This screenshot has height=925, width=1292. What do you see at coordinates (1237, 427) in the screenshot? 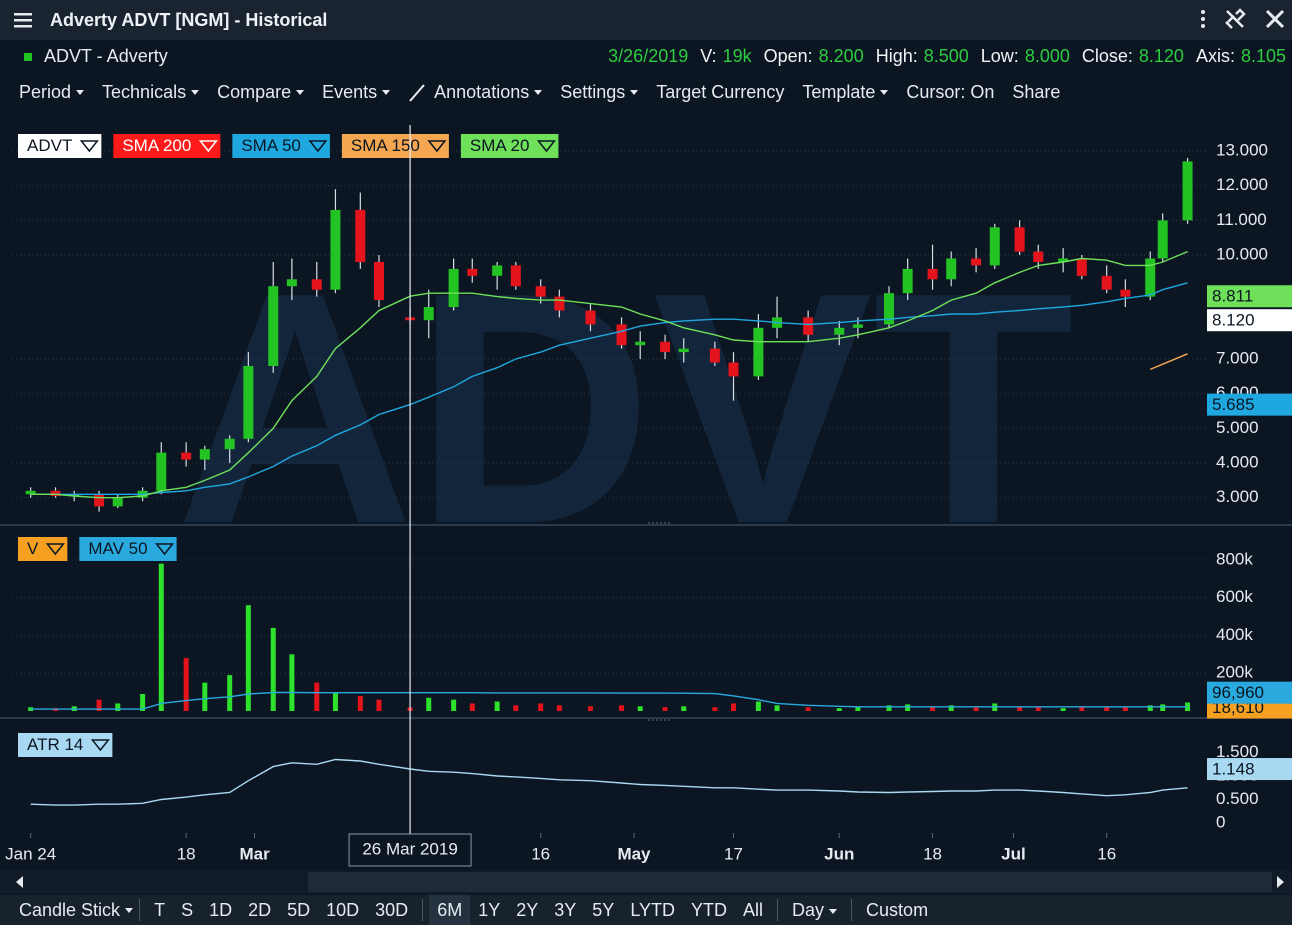
I see `y-tick-label: 5.000` at bounding box center [1237, 427].